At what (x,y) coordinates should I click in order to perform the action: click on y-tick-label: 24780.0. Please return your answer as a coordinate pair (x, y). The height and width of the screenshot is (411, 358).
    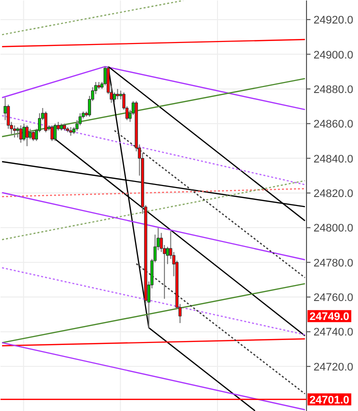
    Looking at the image, I should click on (334, 263).